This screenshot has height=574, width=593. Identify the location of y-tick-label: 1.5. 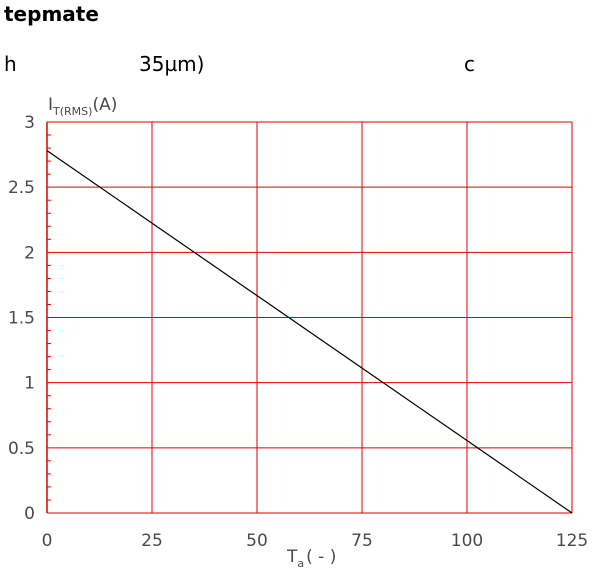
(21, 319).